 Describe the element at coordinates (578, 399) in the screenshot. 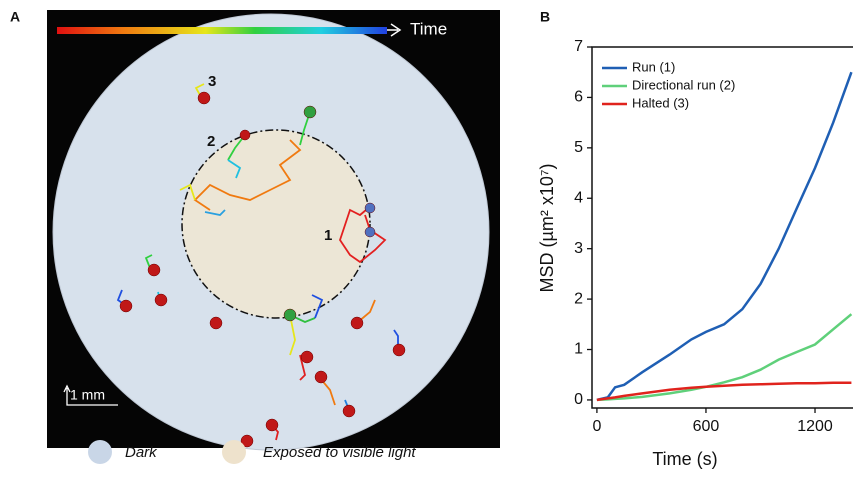

I see `y-tick-label: 0` at that location.